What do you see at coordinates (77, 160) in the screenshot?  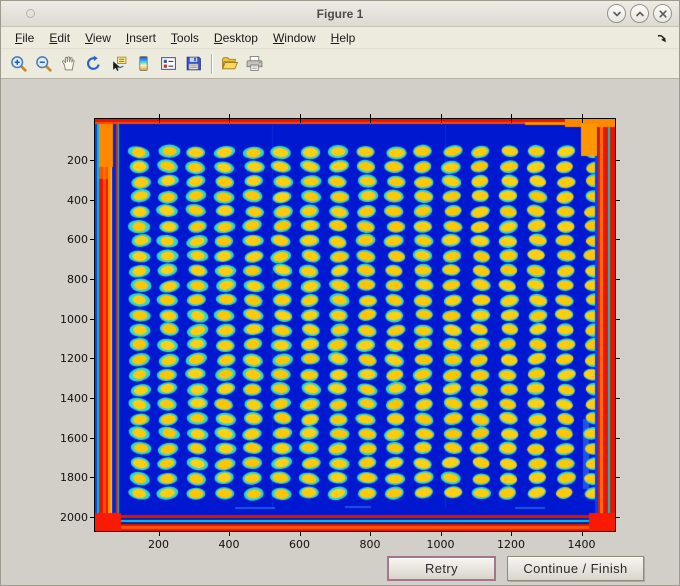 I see `y-axis-tick-label: 200` at bounding box center [77, 160].